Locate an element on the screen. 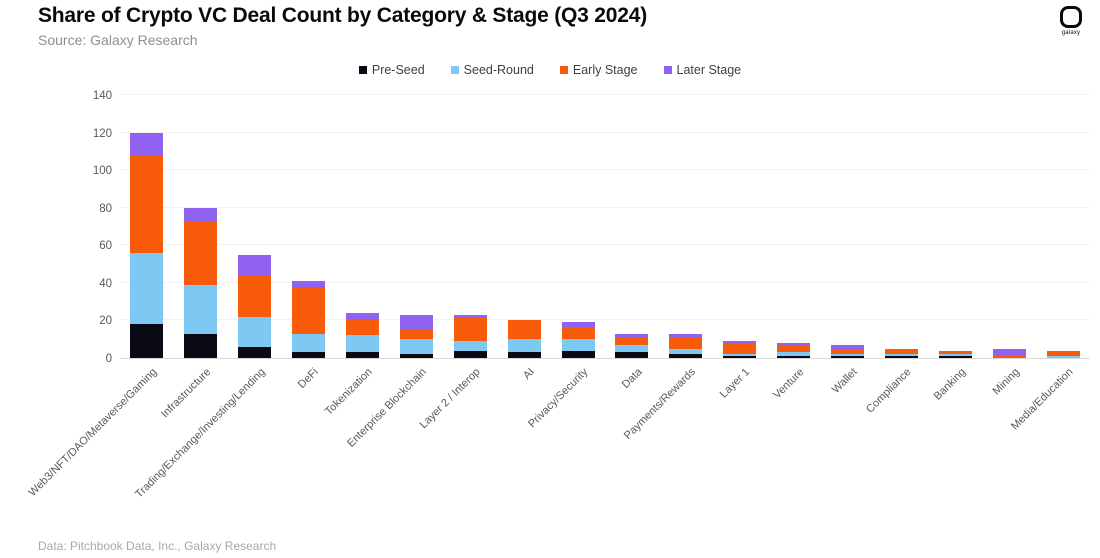 Image resolution: width=1100 pixels, height=558 pixels. bar-wallet is located at coordinates (847, 351).